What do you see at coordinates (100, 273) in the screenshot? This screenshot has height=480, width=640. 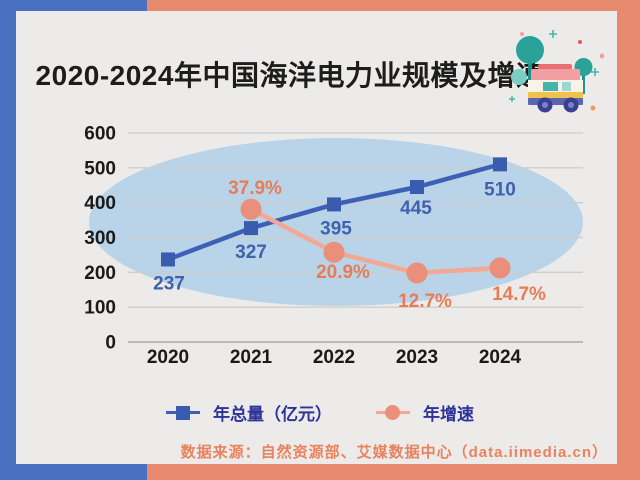 I see `y-tick-200: 200` at bounding box center [100, 273].